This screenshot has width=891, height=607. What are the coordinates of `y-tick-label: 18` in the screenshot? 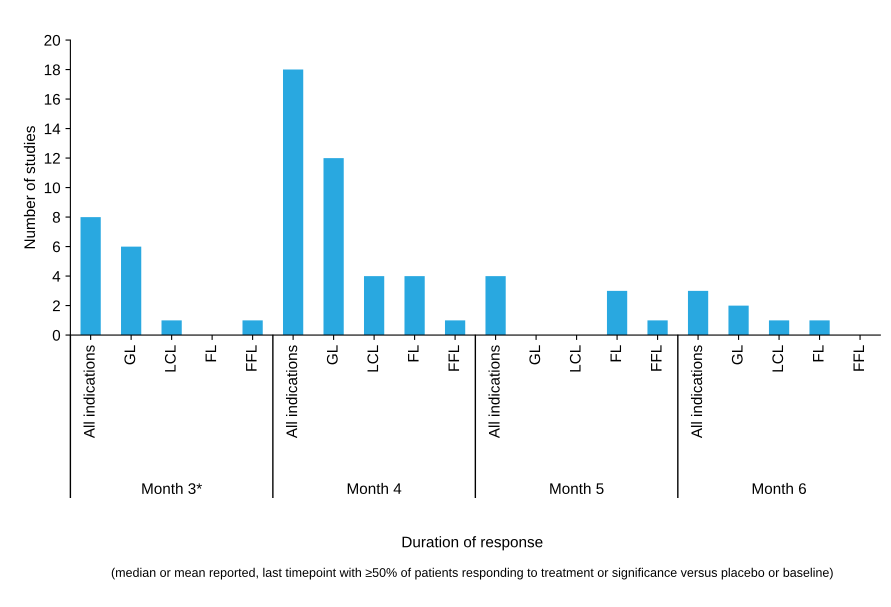 It's located at (52, 70).